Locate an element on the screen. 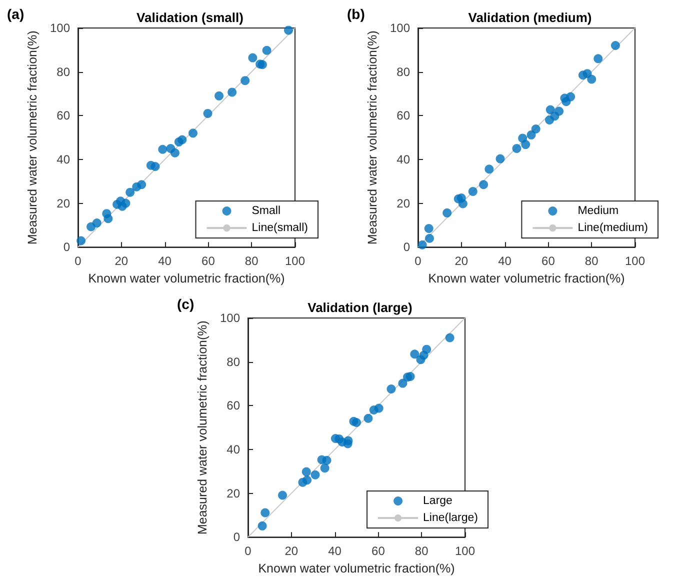 Image resolution: width=681 pixels, height=580 pixels. legend-label: Line(medium) is located at coordinates (613, 228).